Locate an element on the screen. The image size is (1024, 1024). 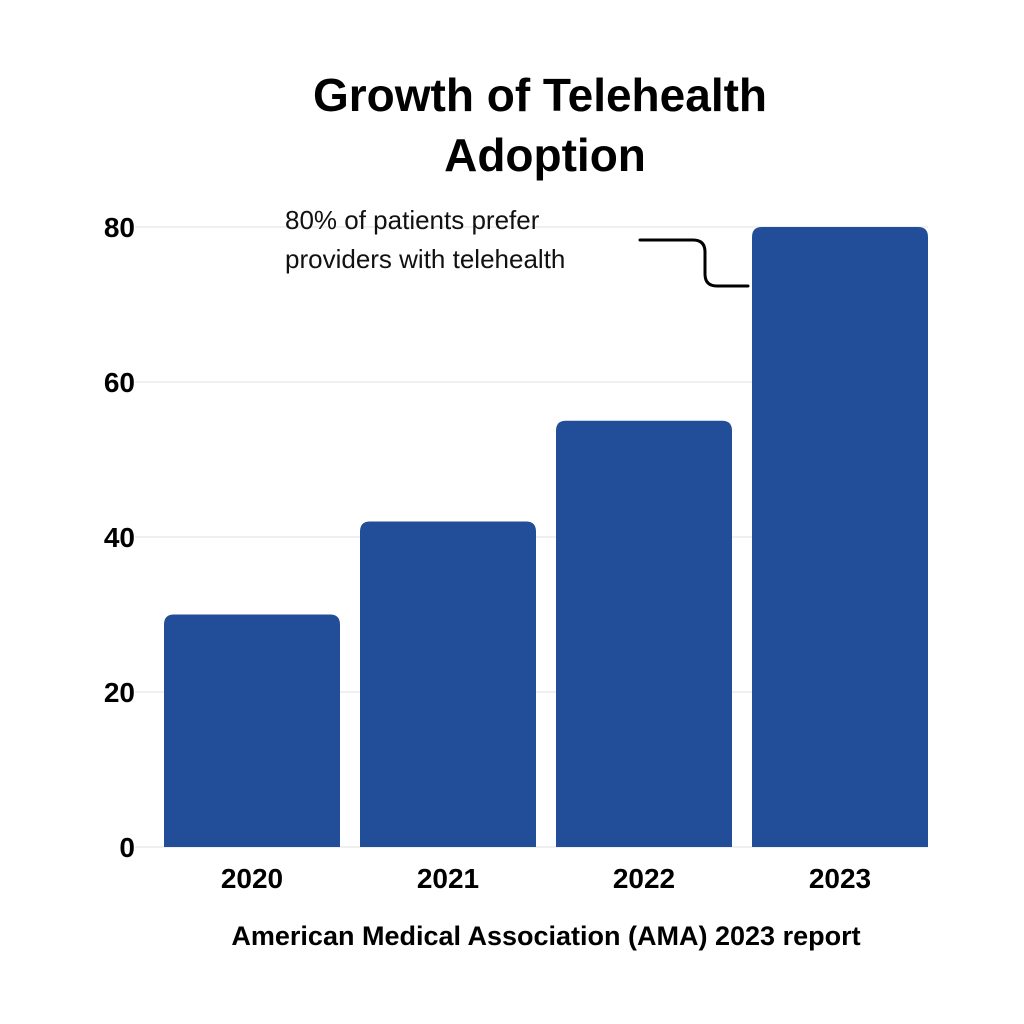
x-tick-label: 2023 is located at coordinates (840, 878).